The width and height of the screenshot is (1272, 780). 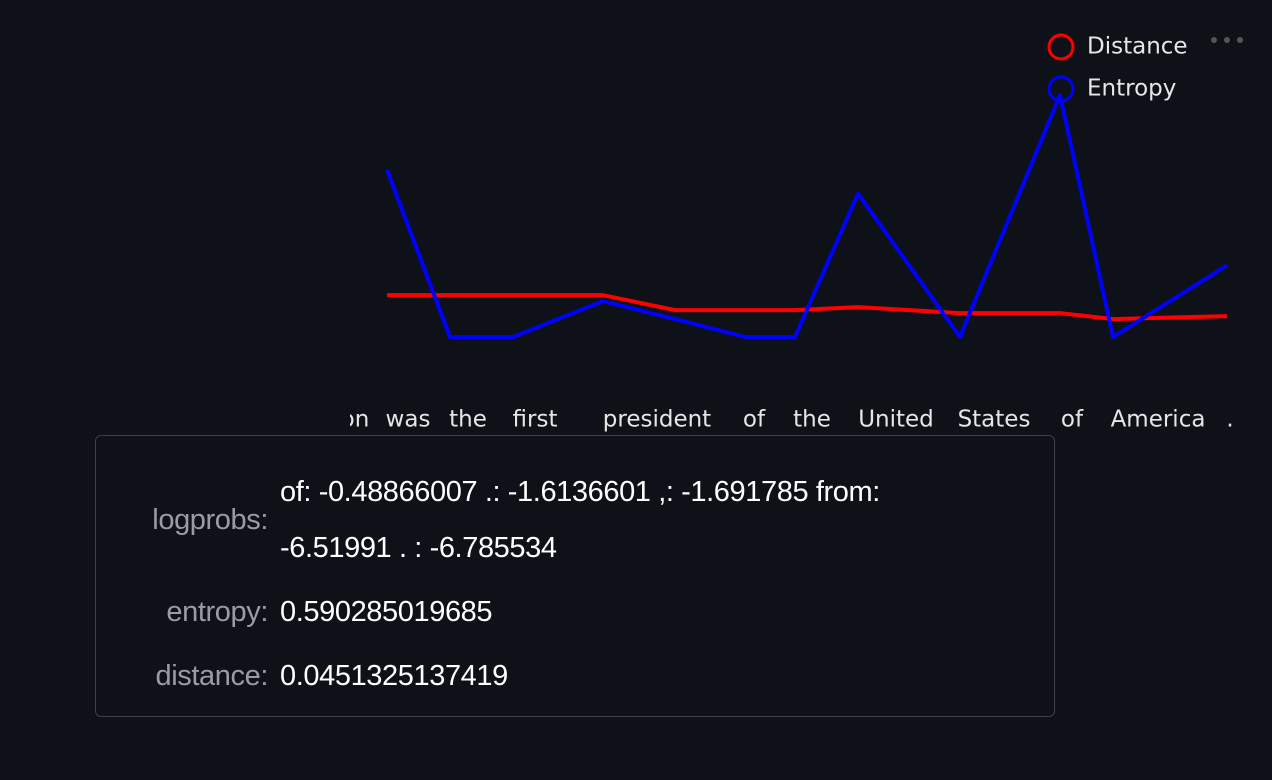 I want to click on tooltip-label: entropy:, so click(x=217, y=611).